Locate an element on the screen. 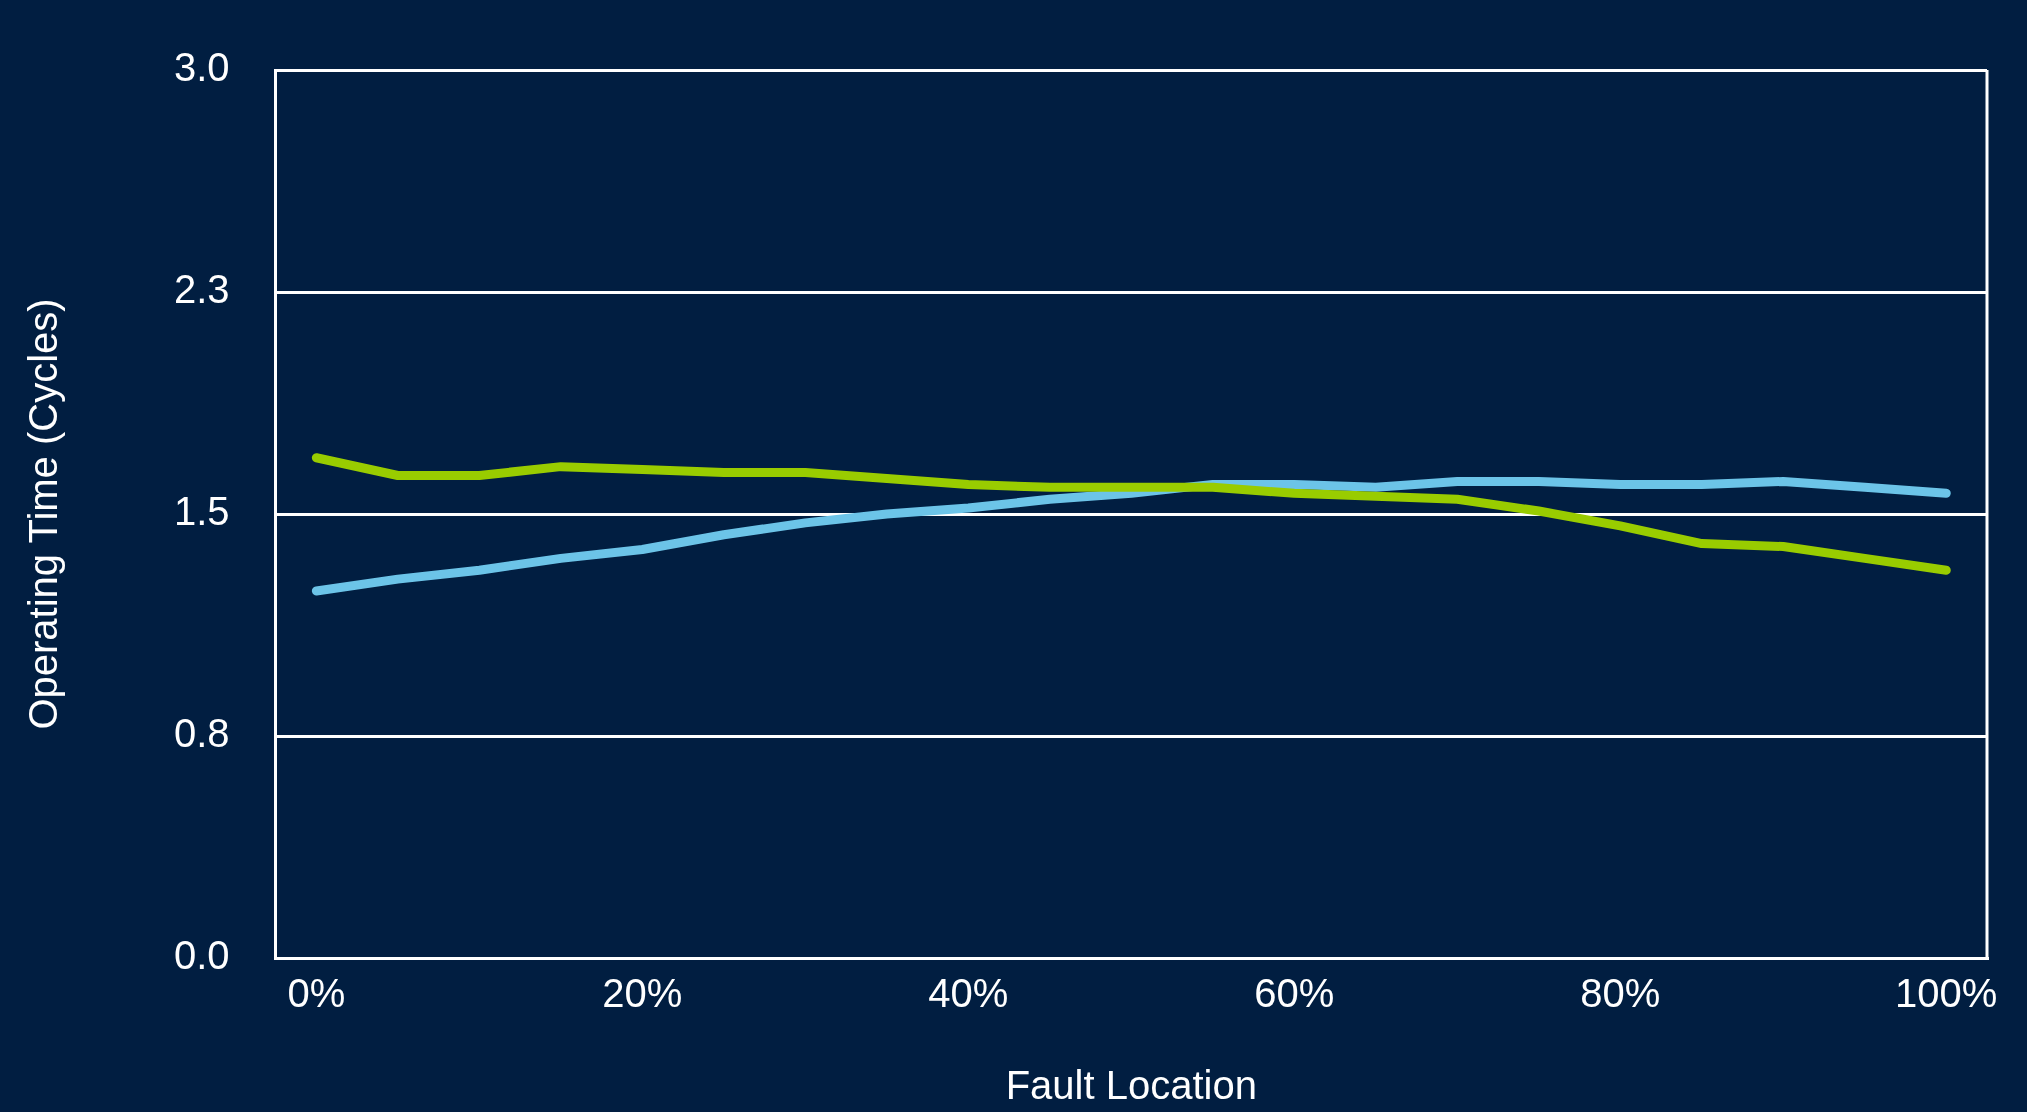  x-tick-label: 80% is located at coordinates (1620, 993).